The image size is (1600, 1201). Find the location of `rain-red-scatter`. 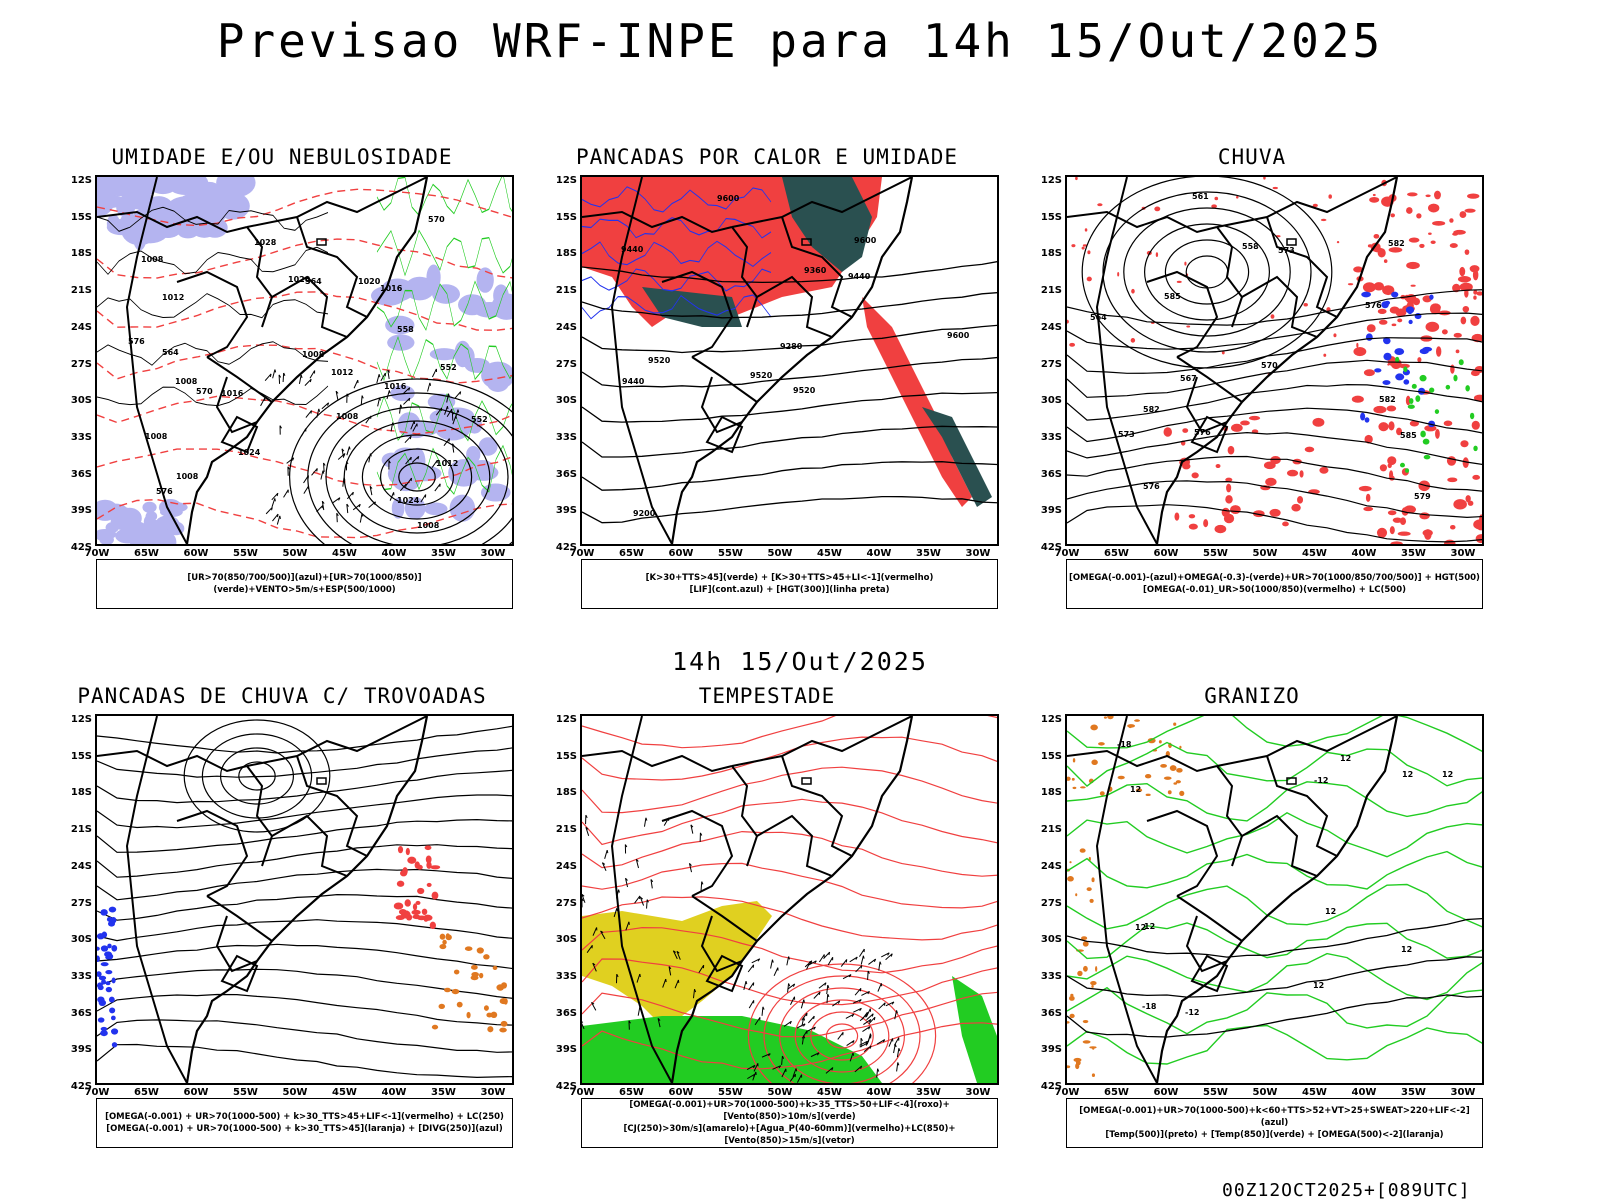

rain-red-scatter is located at coordinates (1272, 276).